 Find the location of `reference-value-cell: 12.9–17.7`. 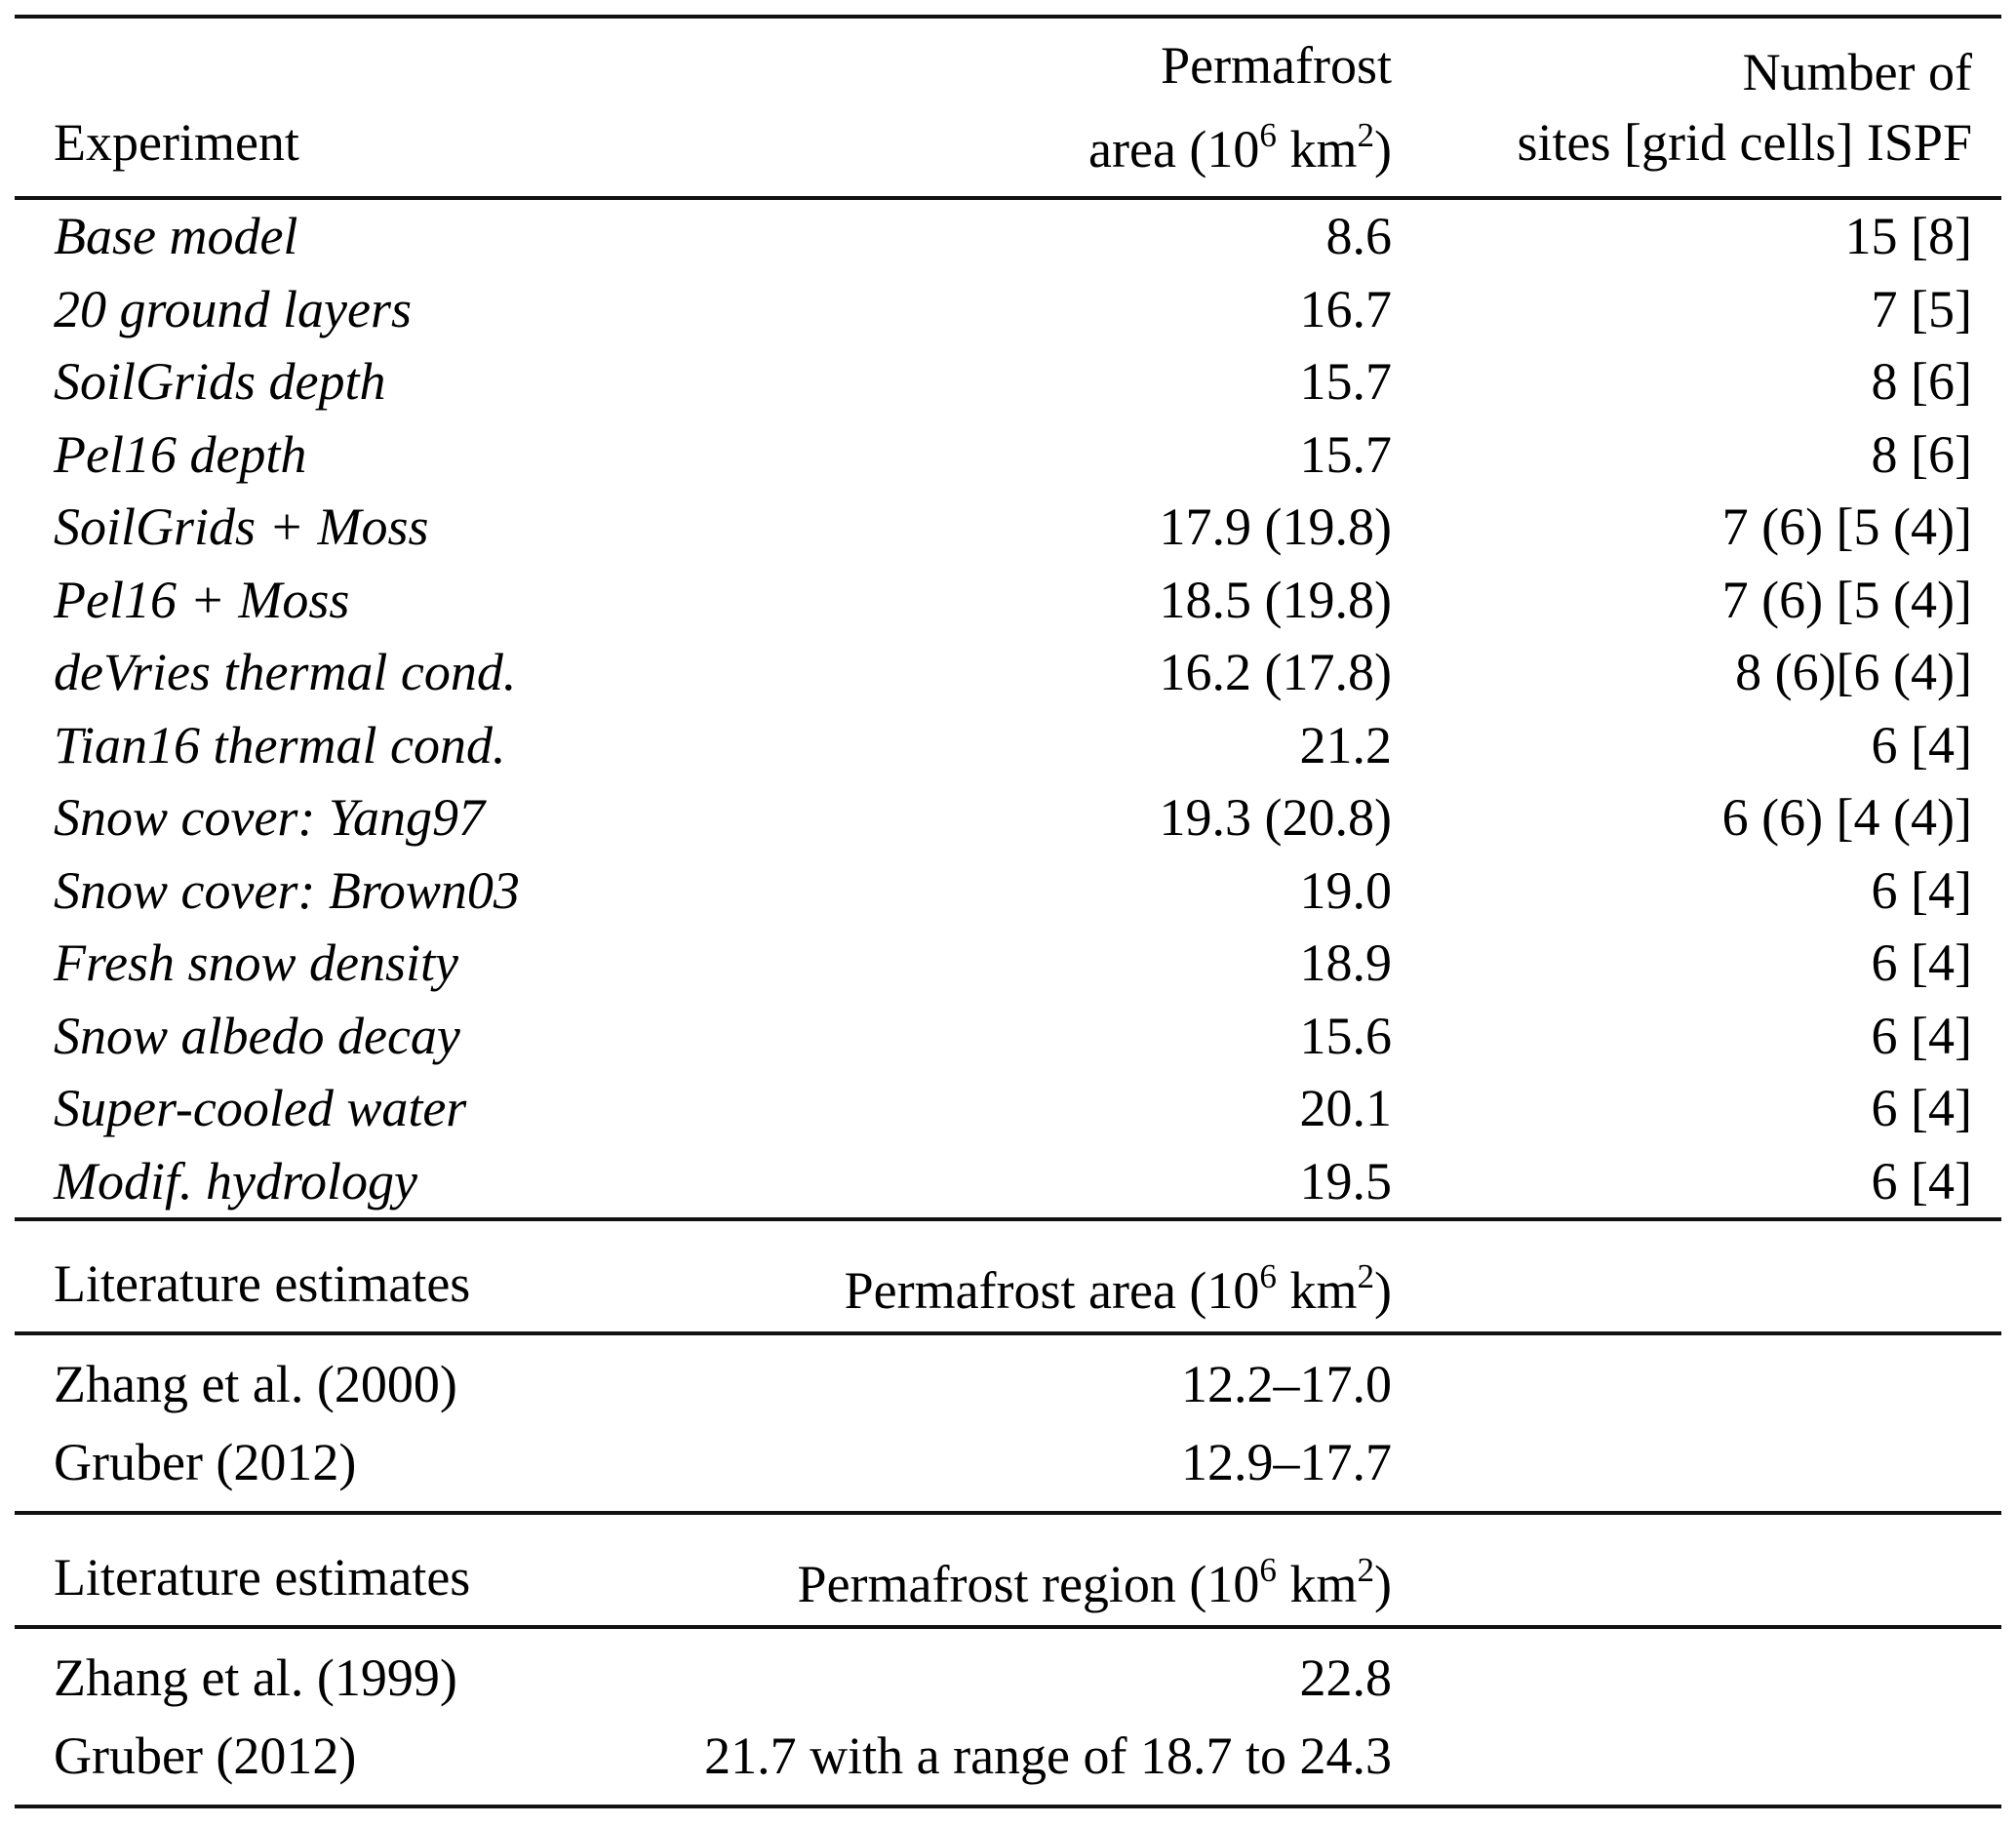

reference-value-cell: 12.9–17.7 is located at coordinates (1286, 1462).